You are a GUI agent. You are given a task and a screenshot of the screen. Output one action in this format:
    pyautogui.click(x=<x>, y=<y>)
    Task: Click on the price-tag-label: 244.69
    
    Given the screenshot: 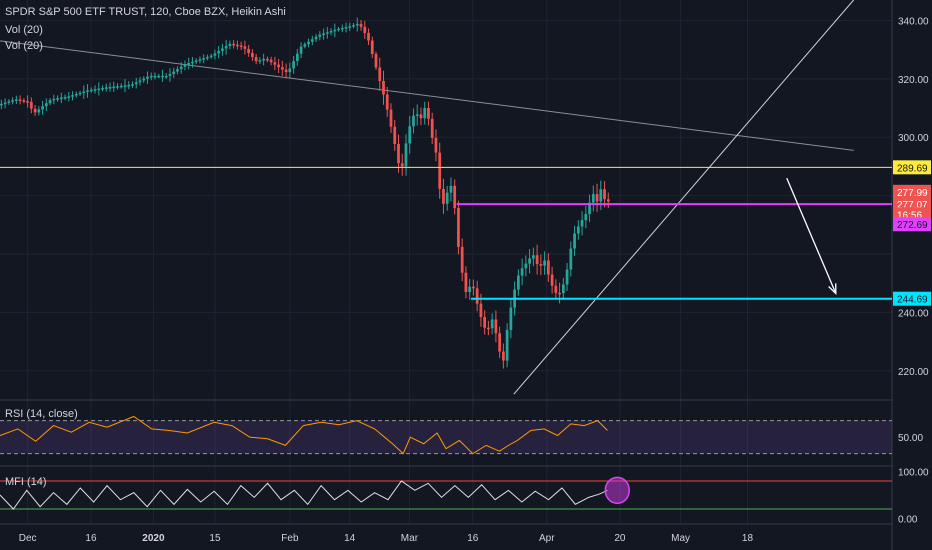 What is the action you would take?
    pyautogui.click(x=912, y=300)
    